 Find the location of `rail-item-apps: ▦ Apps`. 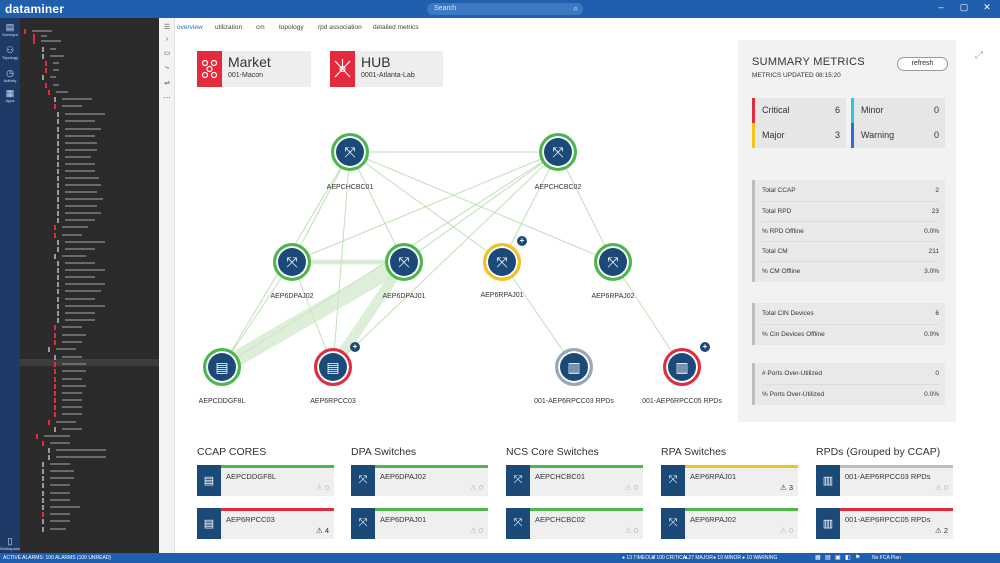

rail-item-apps: ▦ Apps is located at coordinates (10, 95).